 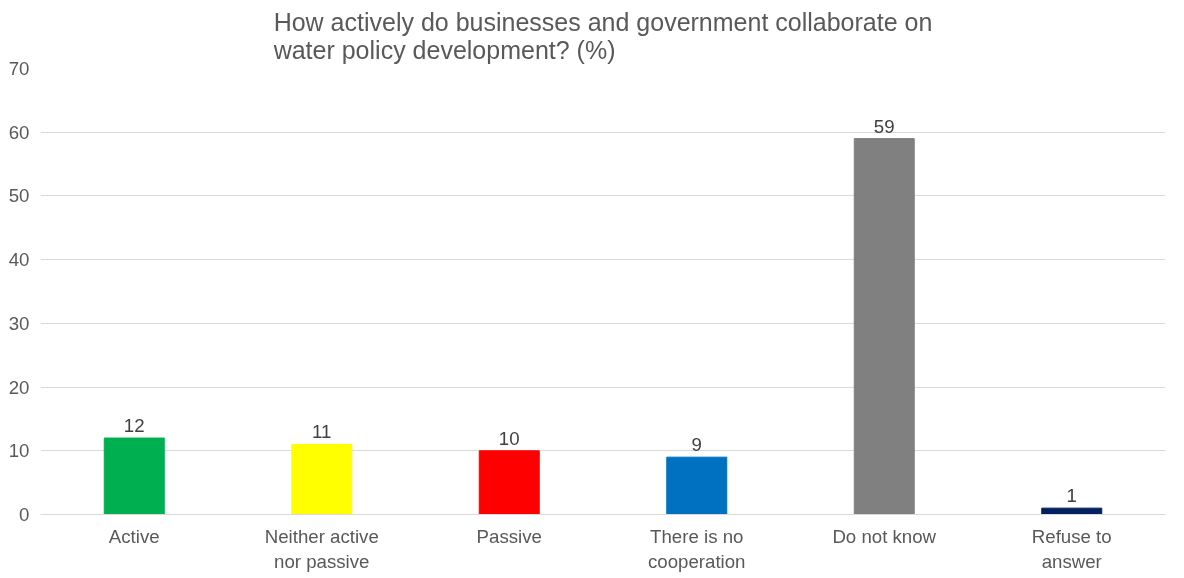 What do you see at coordinates (134, 536) in the screenshot?
I see `x-tick-label: Active` at bounding box center [134, 536].